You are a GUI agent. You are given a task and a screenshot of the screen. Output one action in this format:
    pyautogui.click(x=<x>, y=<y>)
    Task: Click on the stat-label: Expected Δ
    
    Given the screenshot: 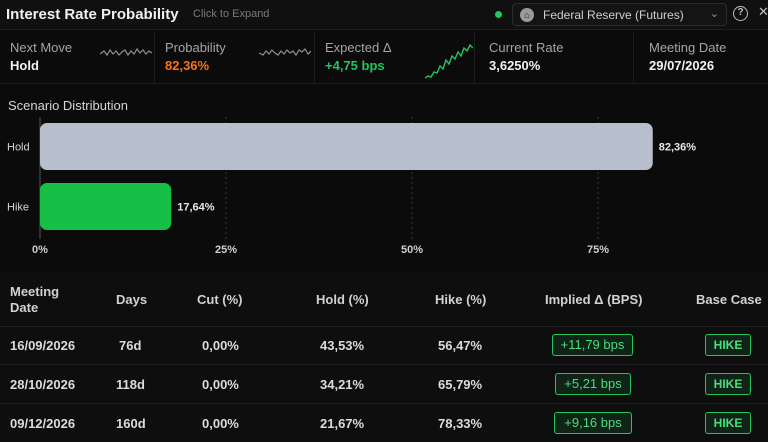 What is the action you would take?
    pyautogui.click(x=358, y=47)
    